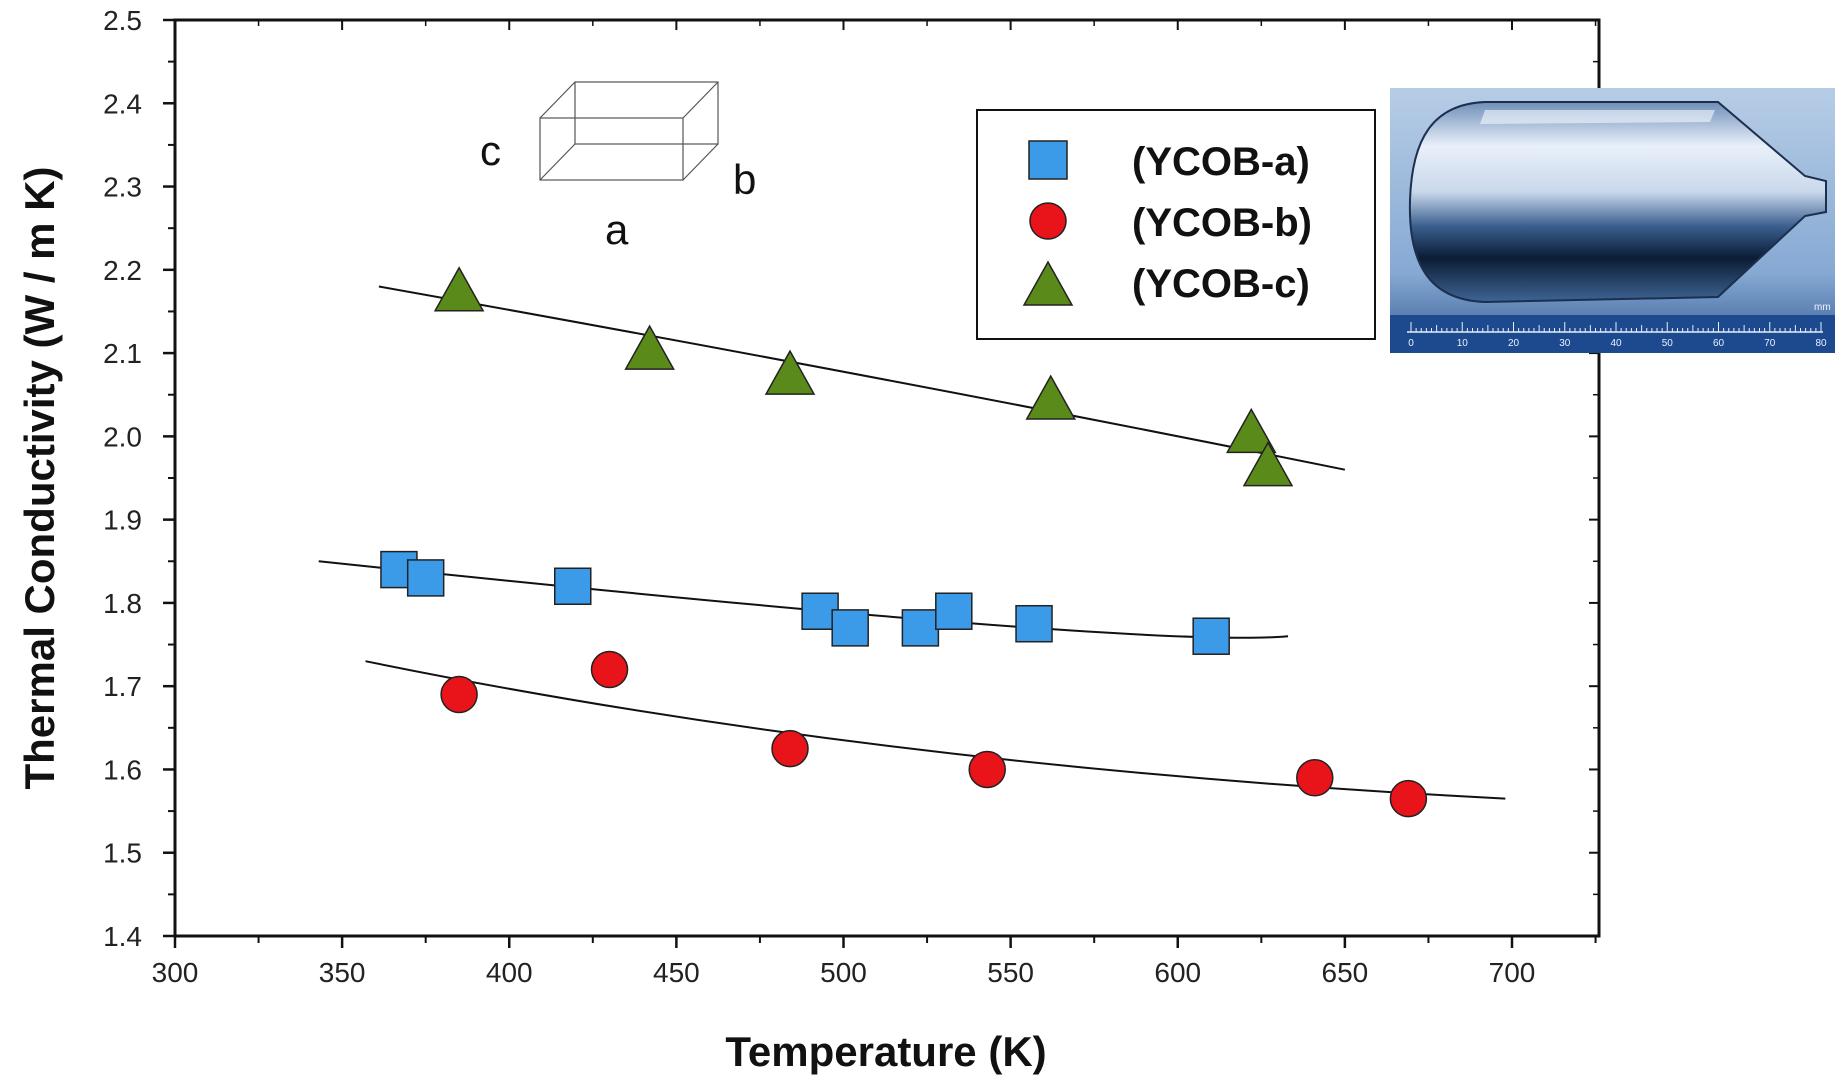 This screenshot has width=1835, height=1077. I want to click on ycob-crystal-photo: 0 10 20 30 40 50 60 70 80 mm, so click(1612, 220).